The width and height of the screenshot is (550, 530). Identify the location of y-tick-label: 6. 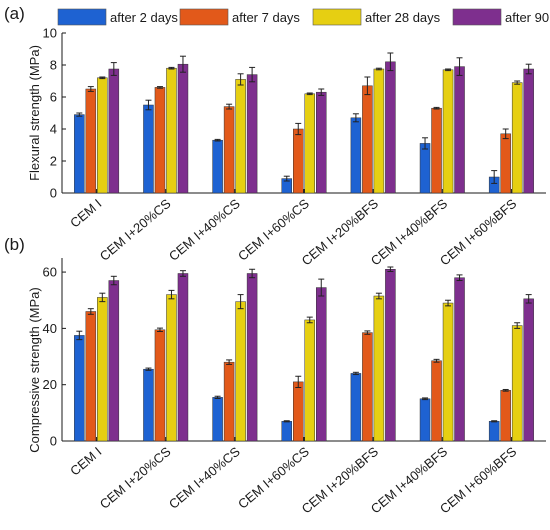
(53, 97).